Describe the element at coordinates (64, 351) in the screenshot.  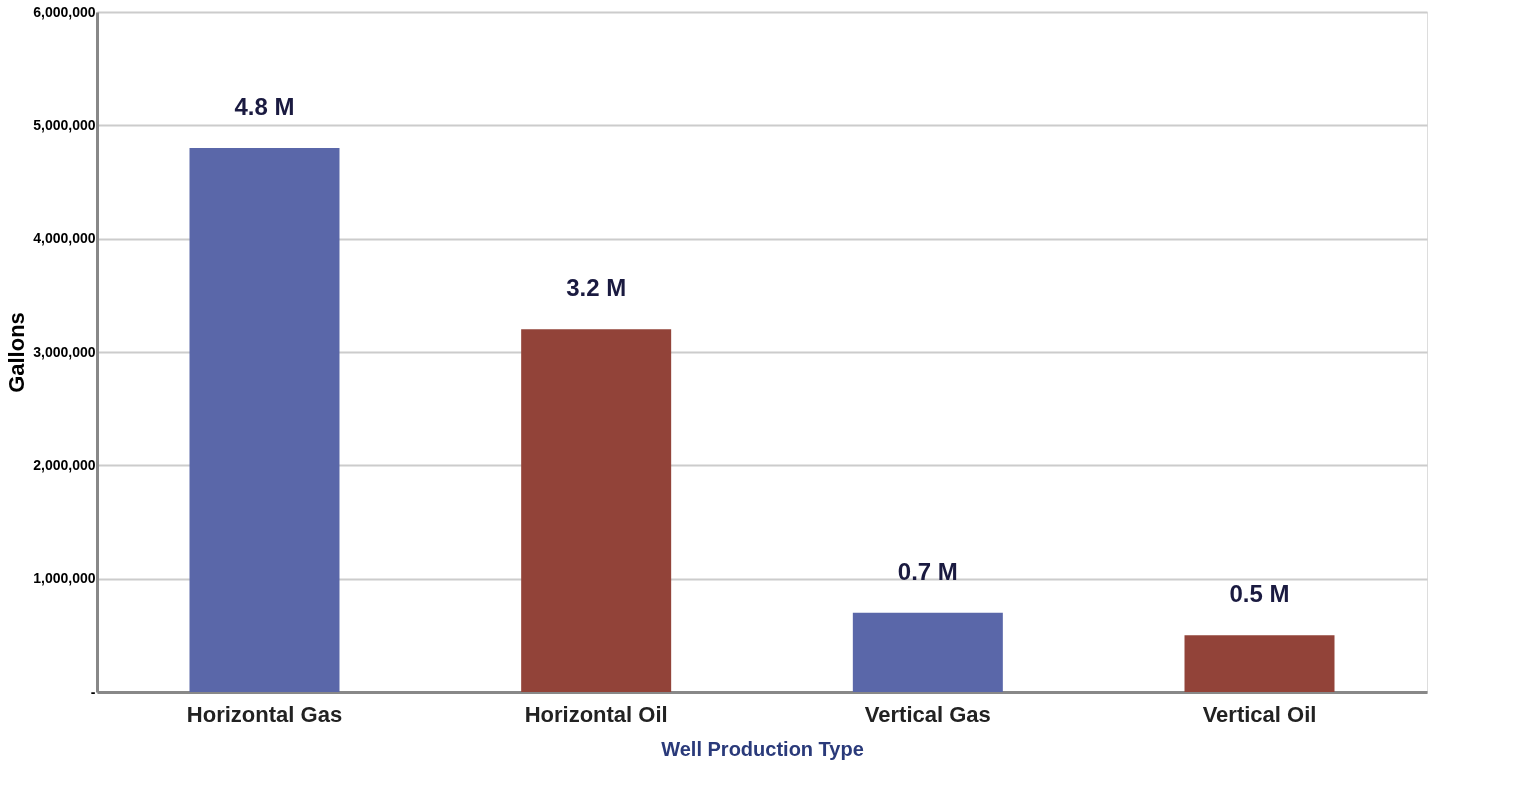
I see `y-tick-label: 3,000,000` at that location.